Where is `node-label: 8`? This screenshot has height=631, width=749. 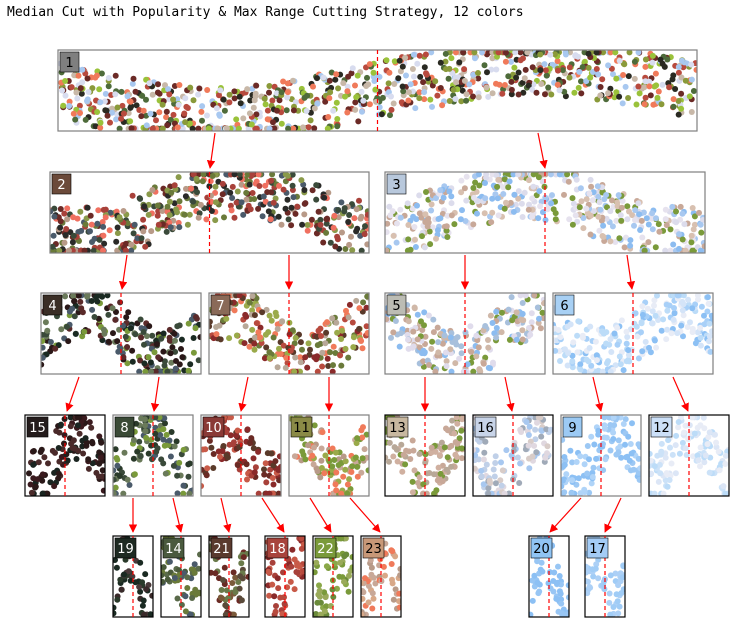
node-label: 8 is located at coordinates (124, 428).